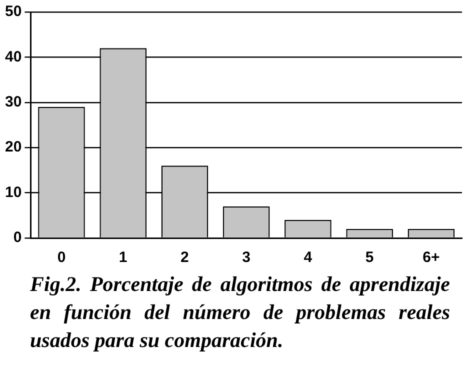 The height and width of the screenshot is (380, 472). I want to click on y-tick-label: 50, so click(13, 11).